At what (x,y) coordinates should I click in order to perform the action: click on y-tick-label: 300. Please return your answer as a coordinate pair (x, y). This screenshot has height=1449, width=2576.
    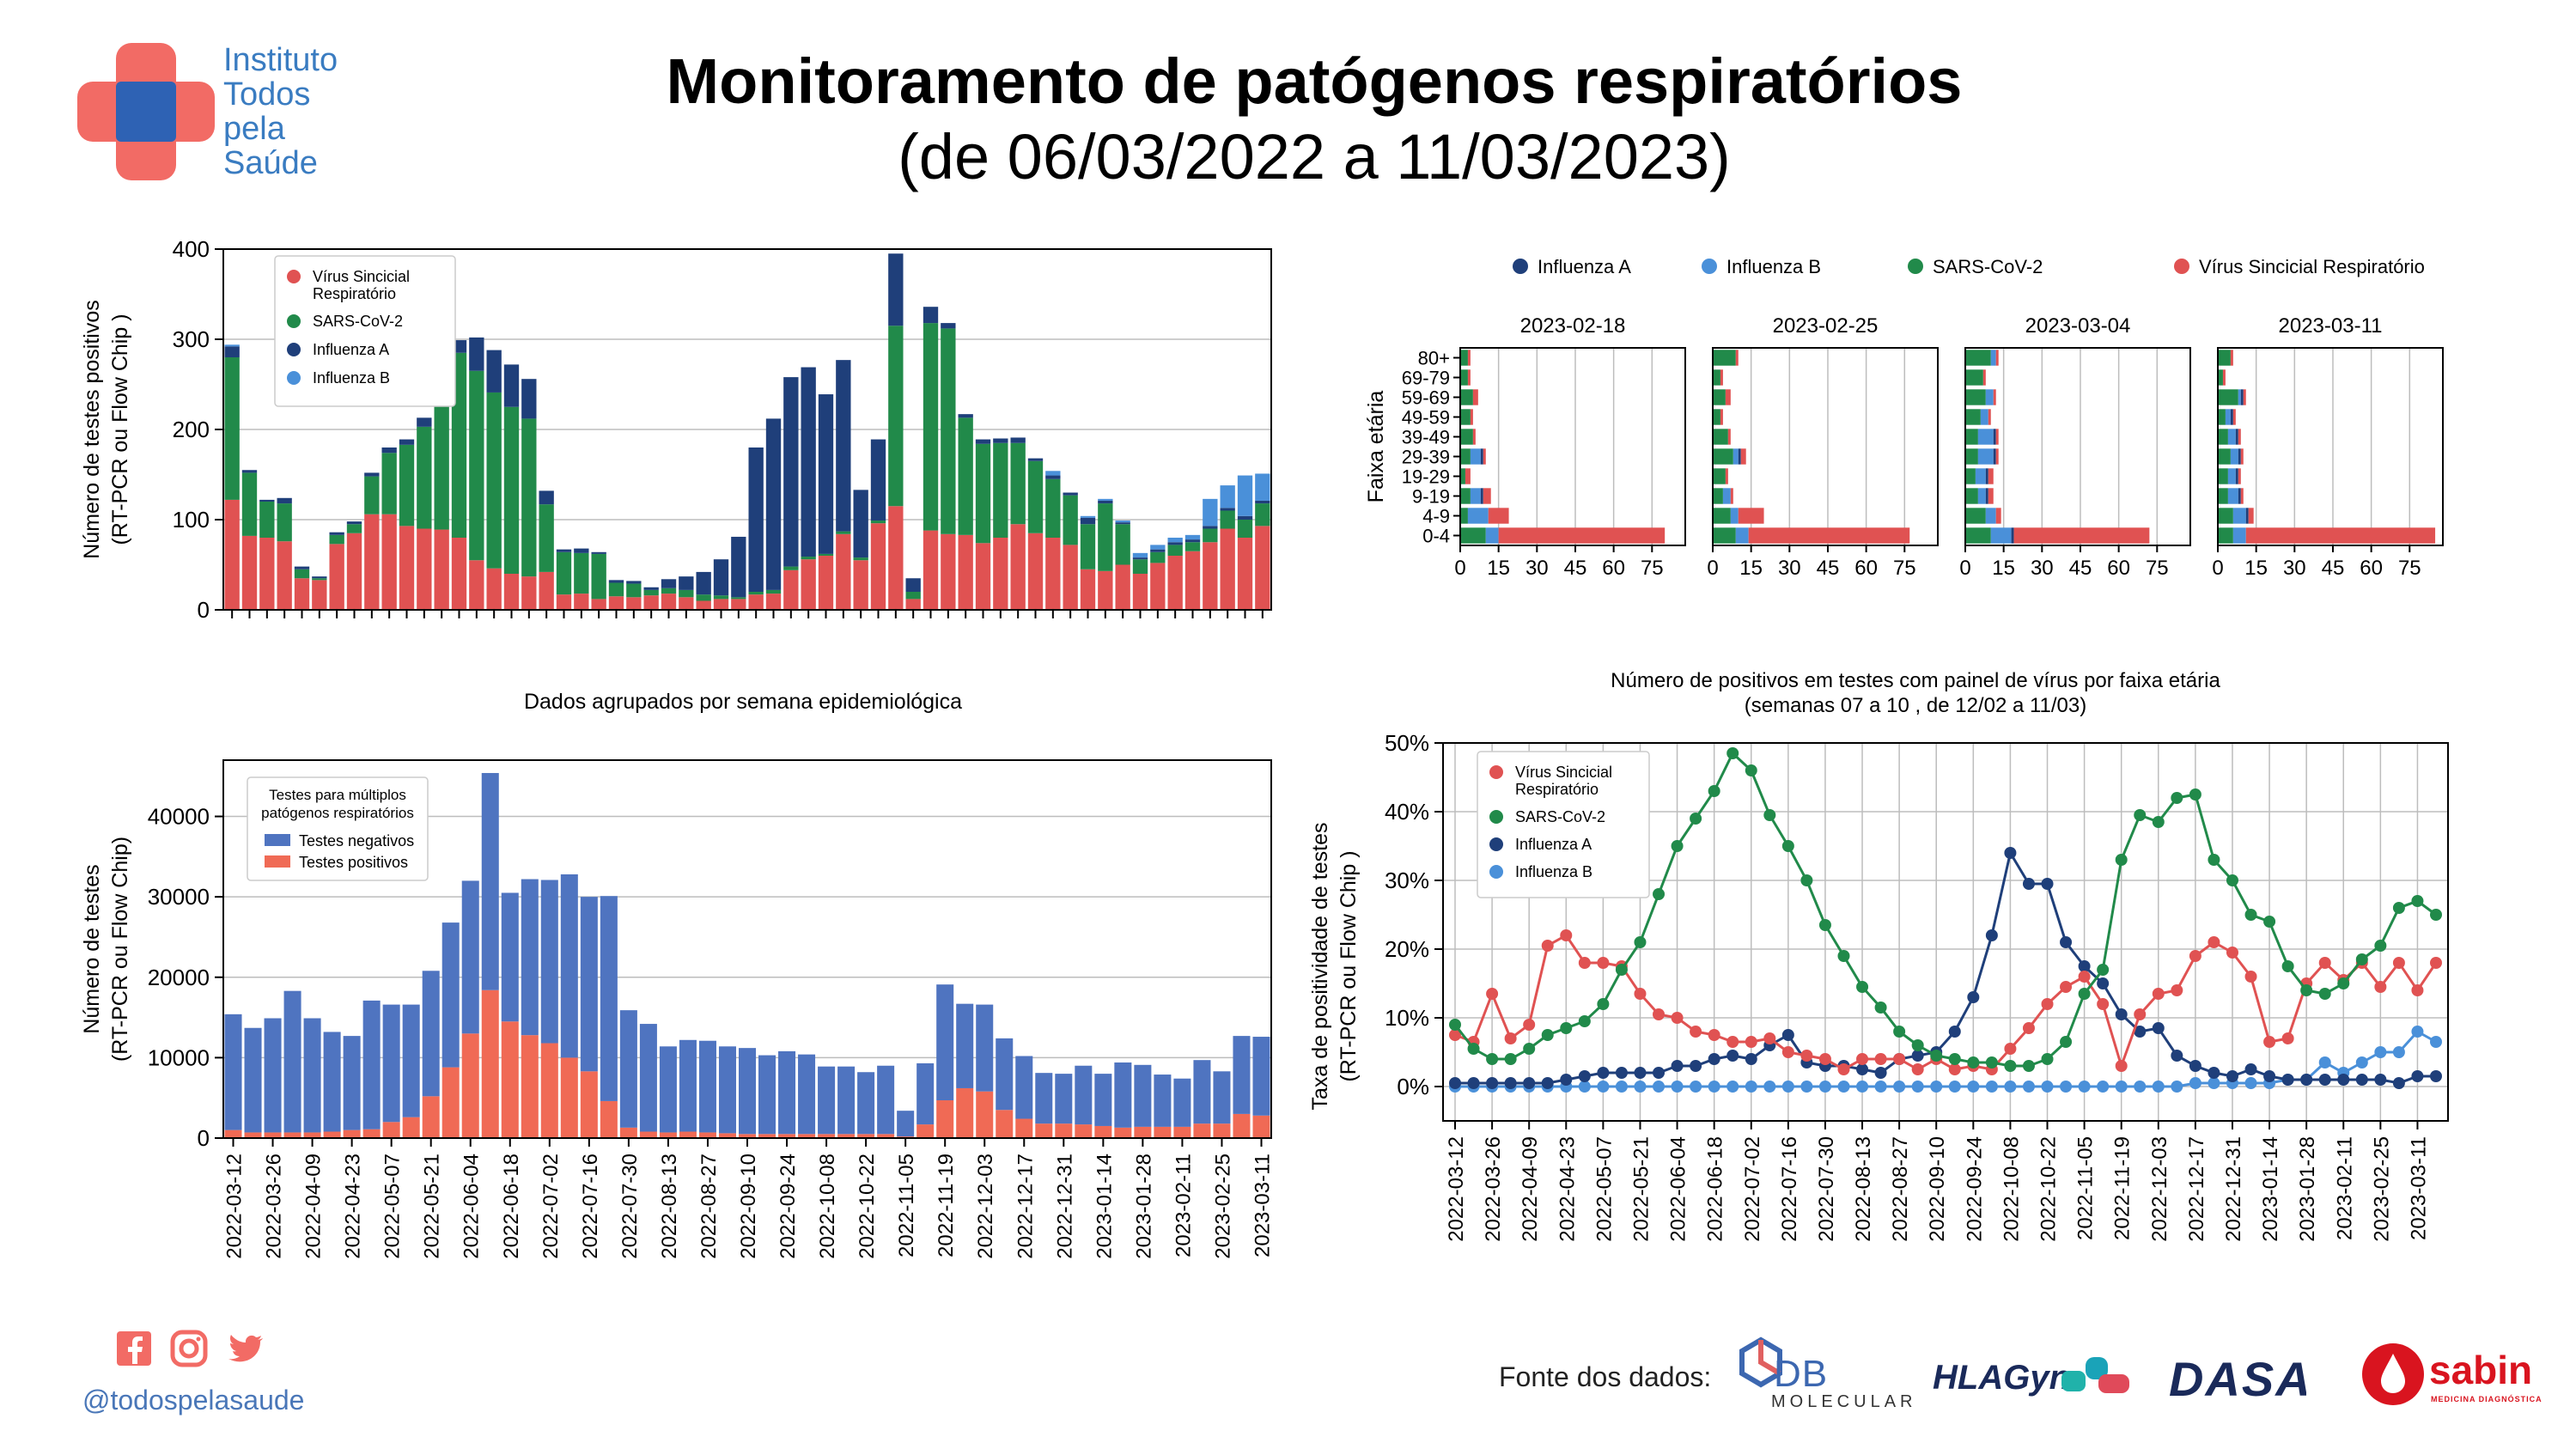
    Looking at the image, I should click on (191, 339).